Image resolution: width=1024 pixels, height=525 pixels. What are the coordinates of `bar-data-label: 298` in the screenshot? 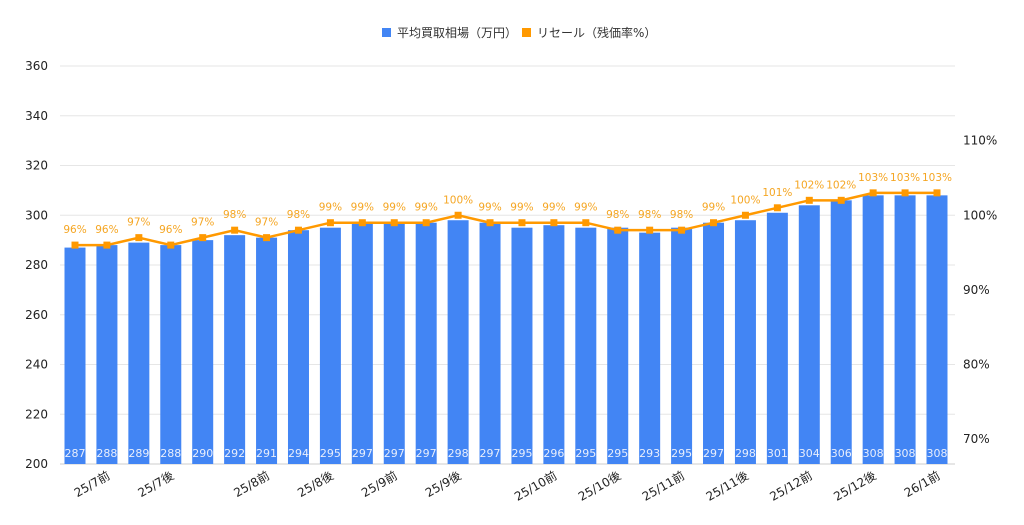 It's located at (745, 453).